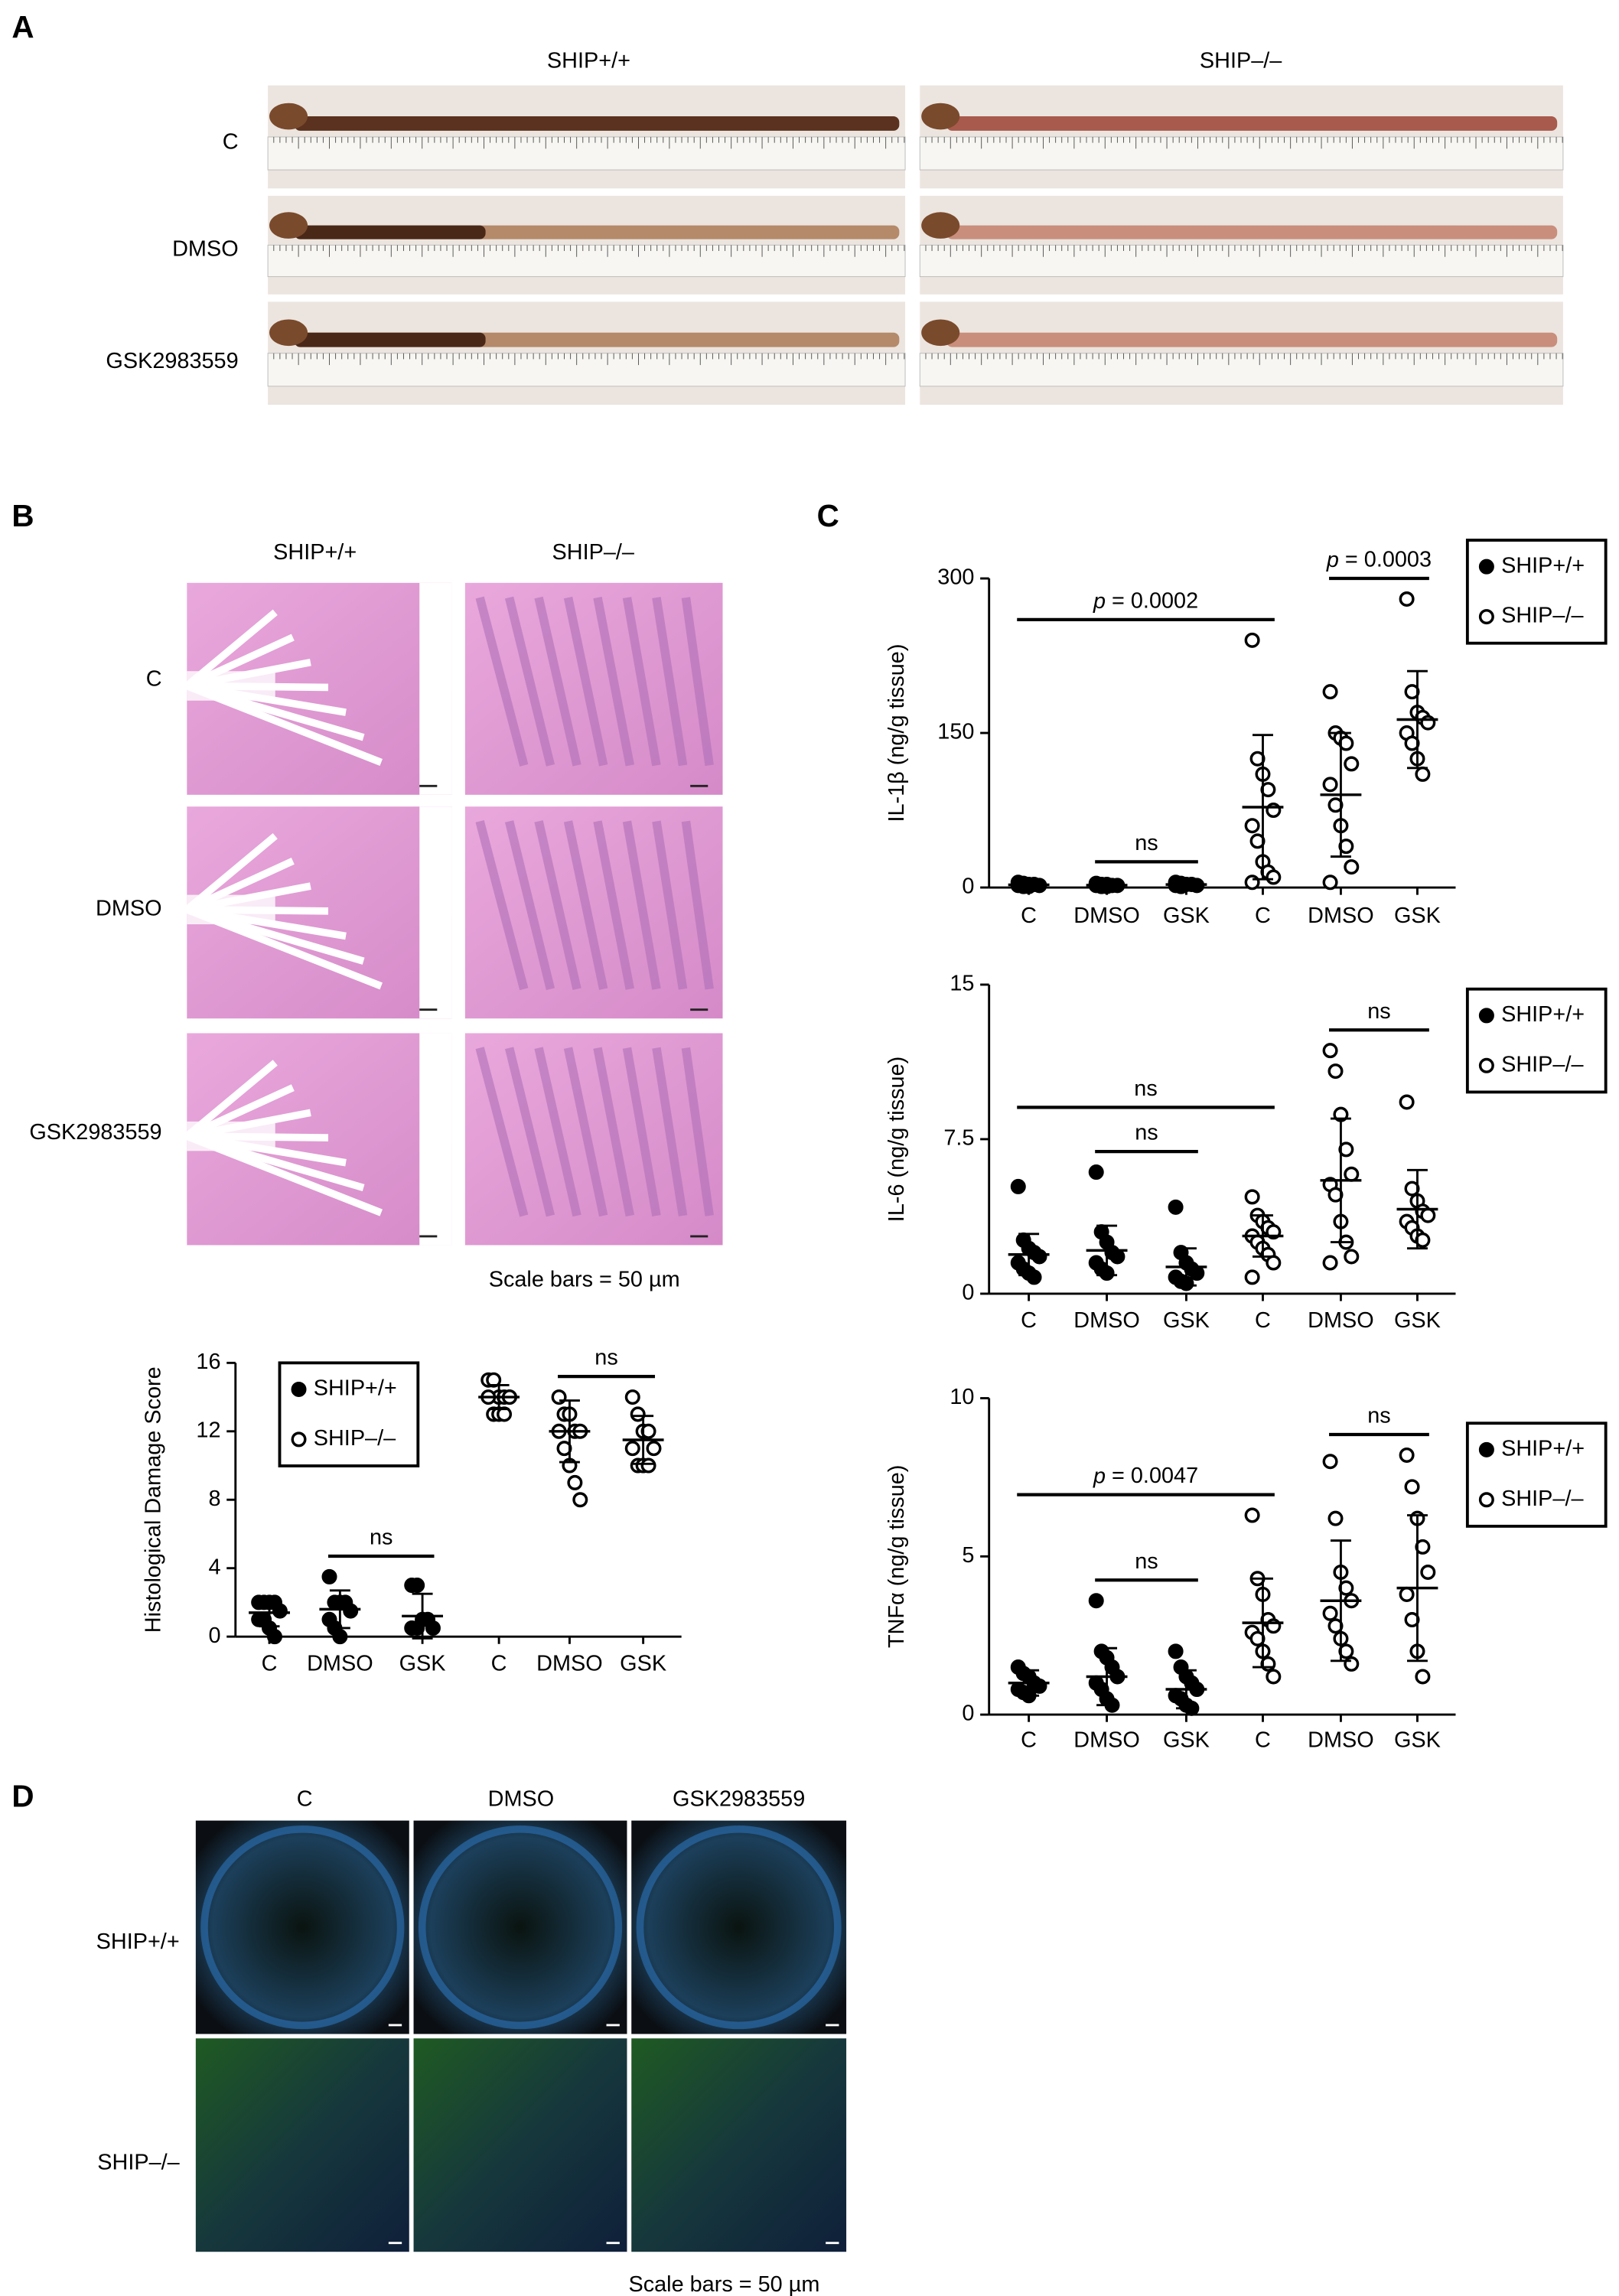 This screenshot has width=1619, height=2296. Describe the element at coordinates (897, 1140) in the screenshot. I see `y-axis-label: IL-6 (ng/g tissue)` at that location.